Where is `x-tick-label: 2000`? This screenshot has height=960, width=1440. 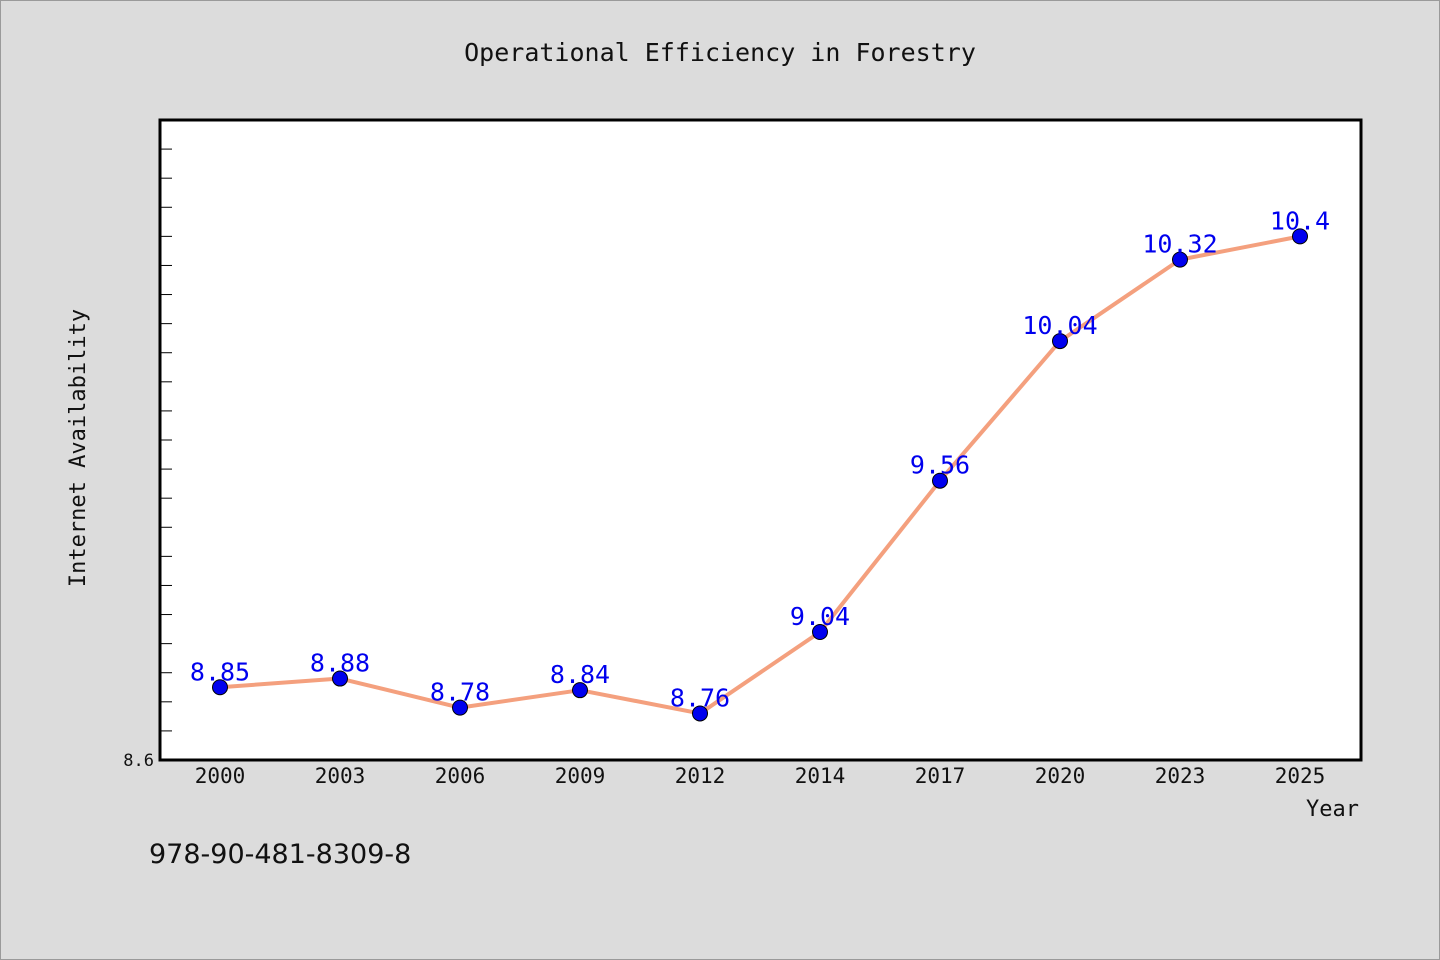
x-tick-label: 2000 is located at coordinates (220, 776).